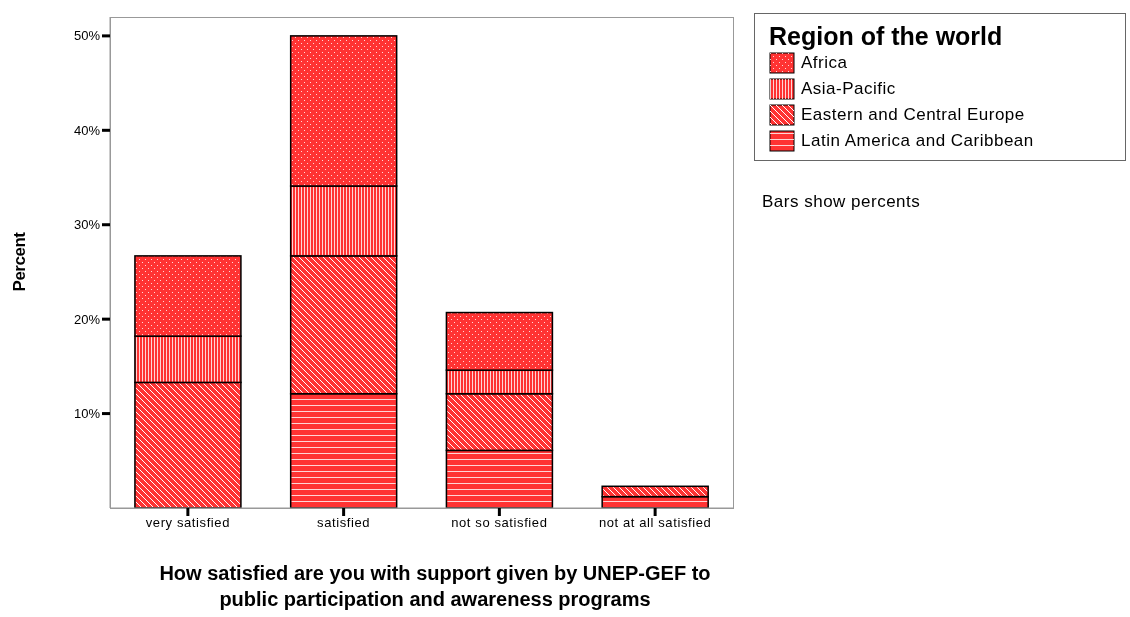  I want to click on y-tick-label: 10%, so click(87, 414).